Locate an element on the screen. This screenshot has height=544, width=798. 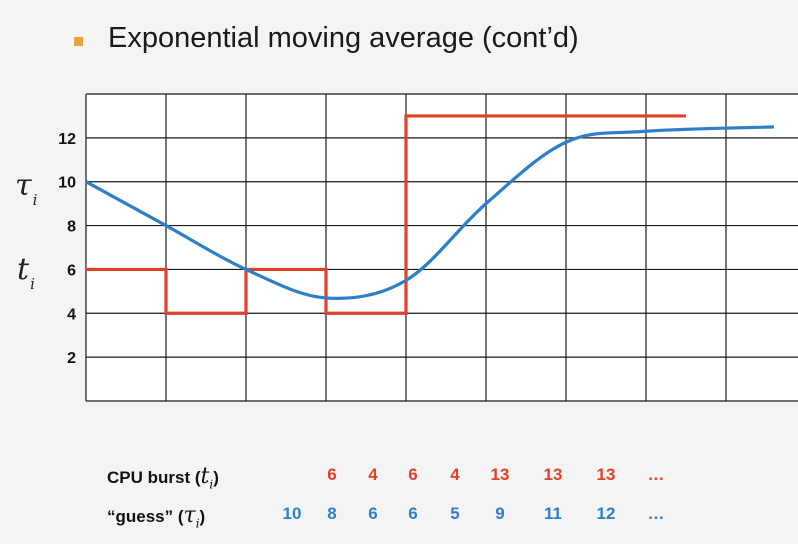
slide-title: Exponential moving average (cont’d) is located at coordinates (343, 38).